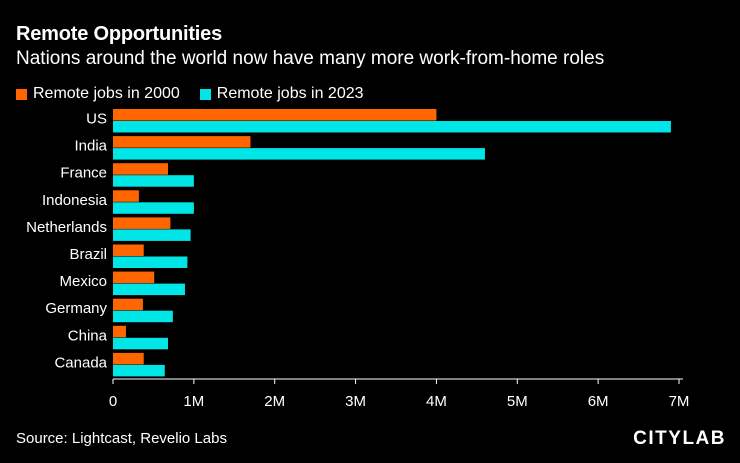 This screenshot has width=740, height=463. Describe the element at coordinates (83, 173) in the screenshot. I see `category-label-france: France` at that location.